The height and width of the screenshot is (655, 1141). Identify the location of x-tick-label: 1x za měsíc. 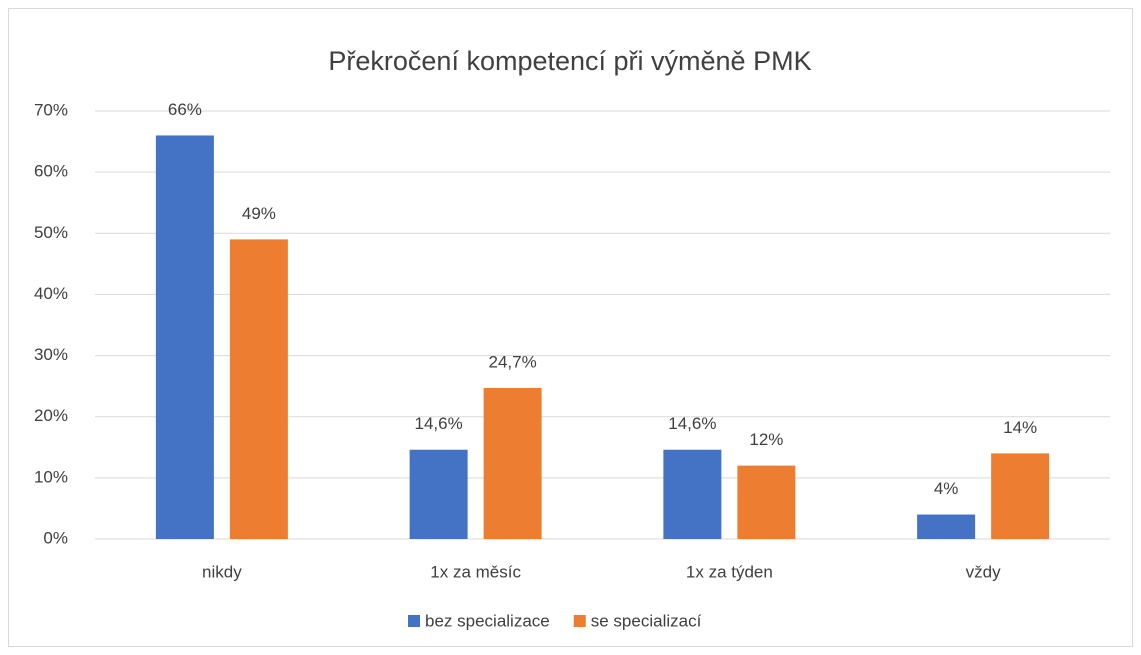
(475, 571).